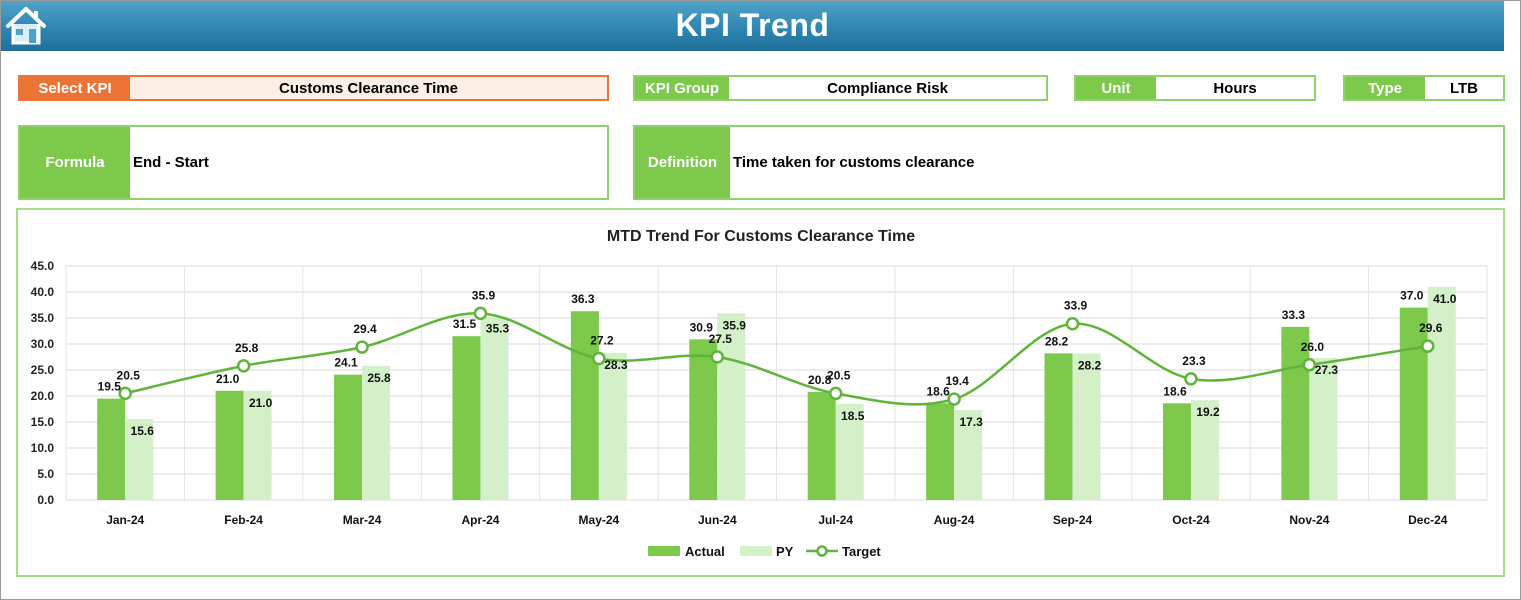 The image size is (1521, 600). I want to click on data-label-py: 35.9, so click(735, 325).